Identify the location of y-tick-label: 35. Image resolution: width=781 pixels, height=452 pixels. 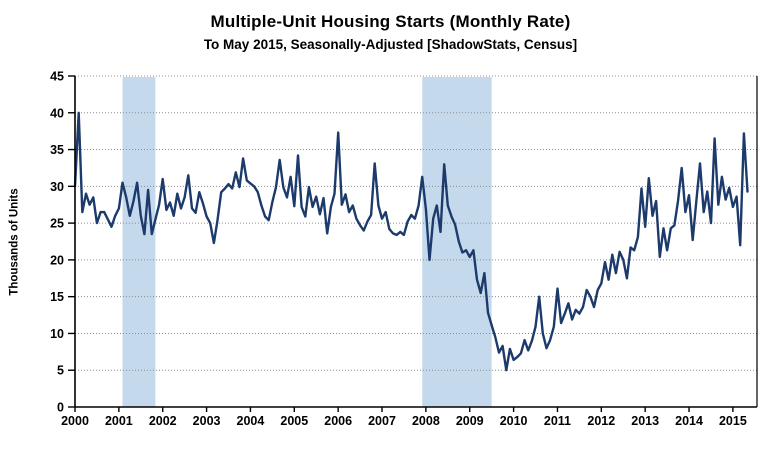
(57, 150).